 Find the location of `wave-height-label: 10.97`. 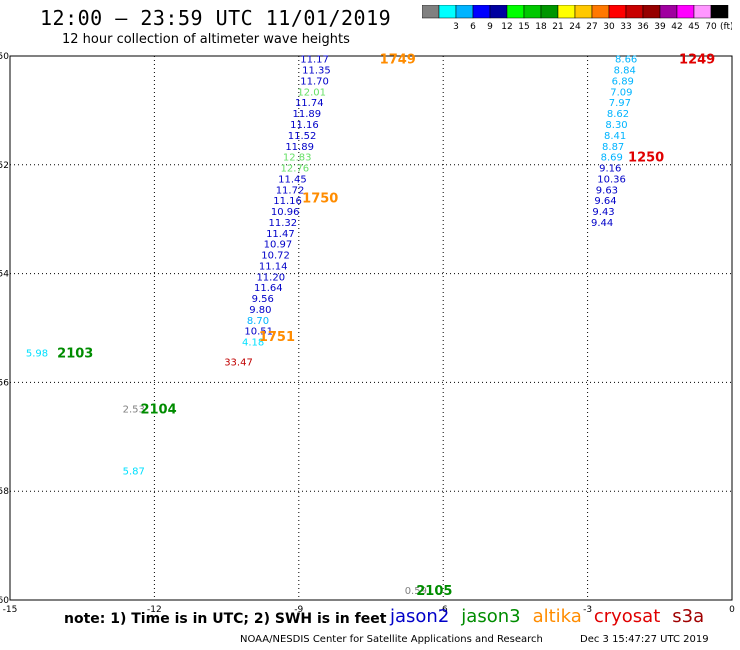

wave-height-label: 10.97 is located at coordinates (278, 245).